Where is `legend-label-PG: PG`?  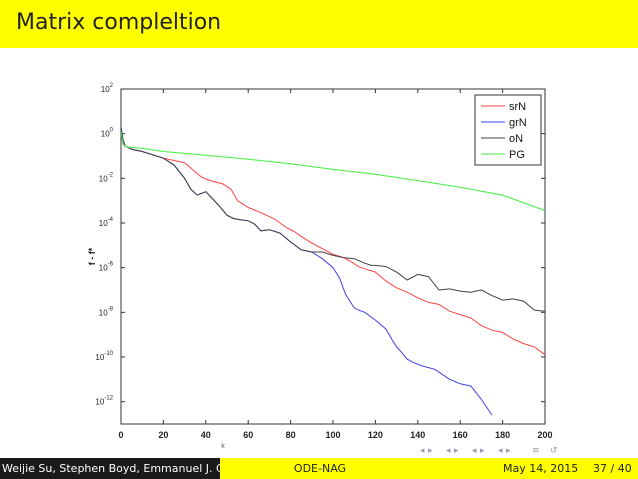 legend-label-PG: PG is located at coordinates (517, 155).